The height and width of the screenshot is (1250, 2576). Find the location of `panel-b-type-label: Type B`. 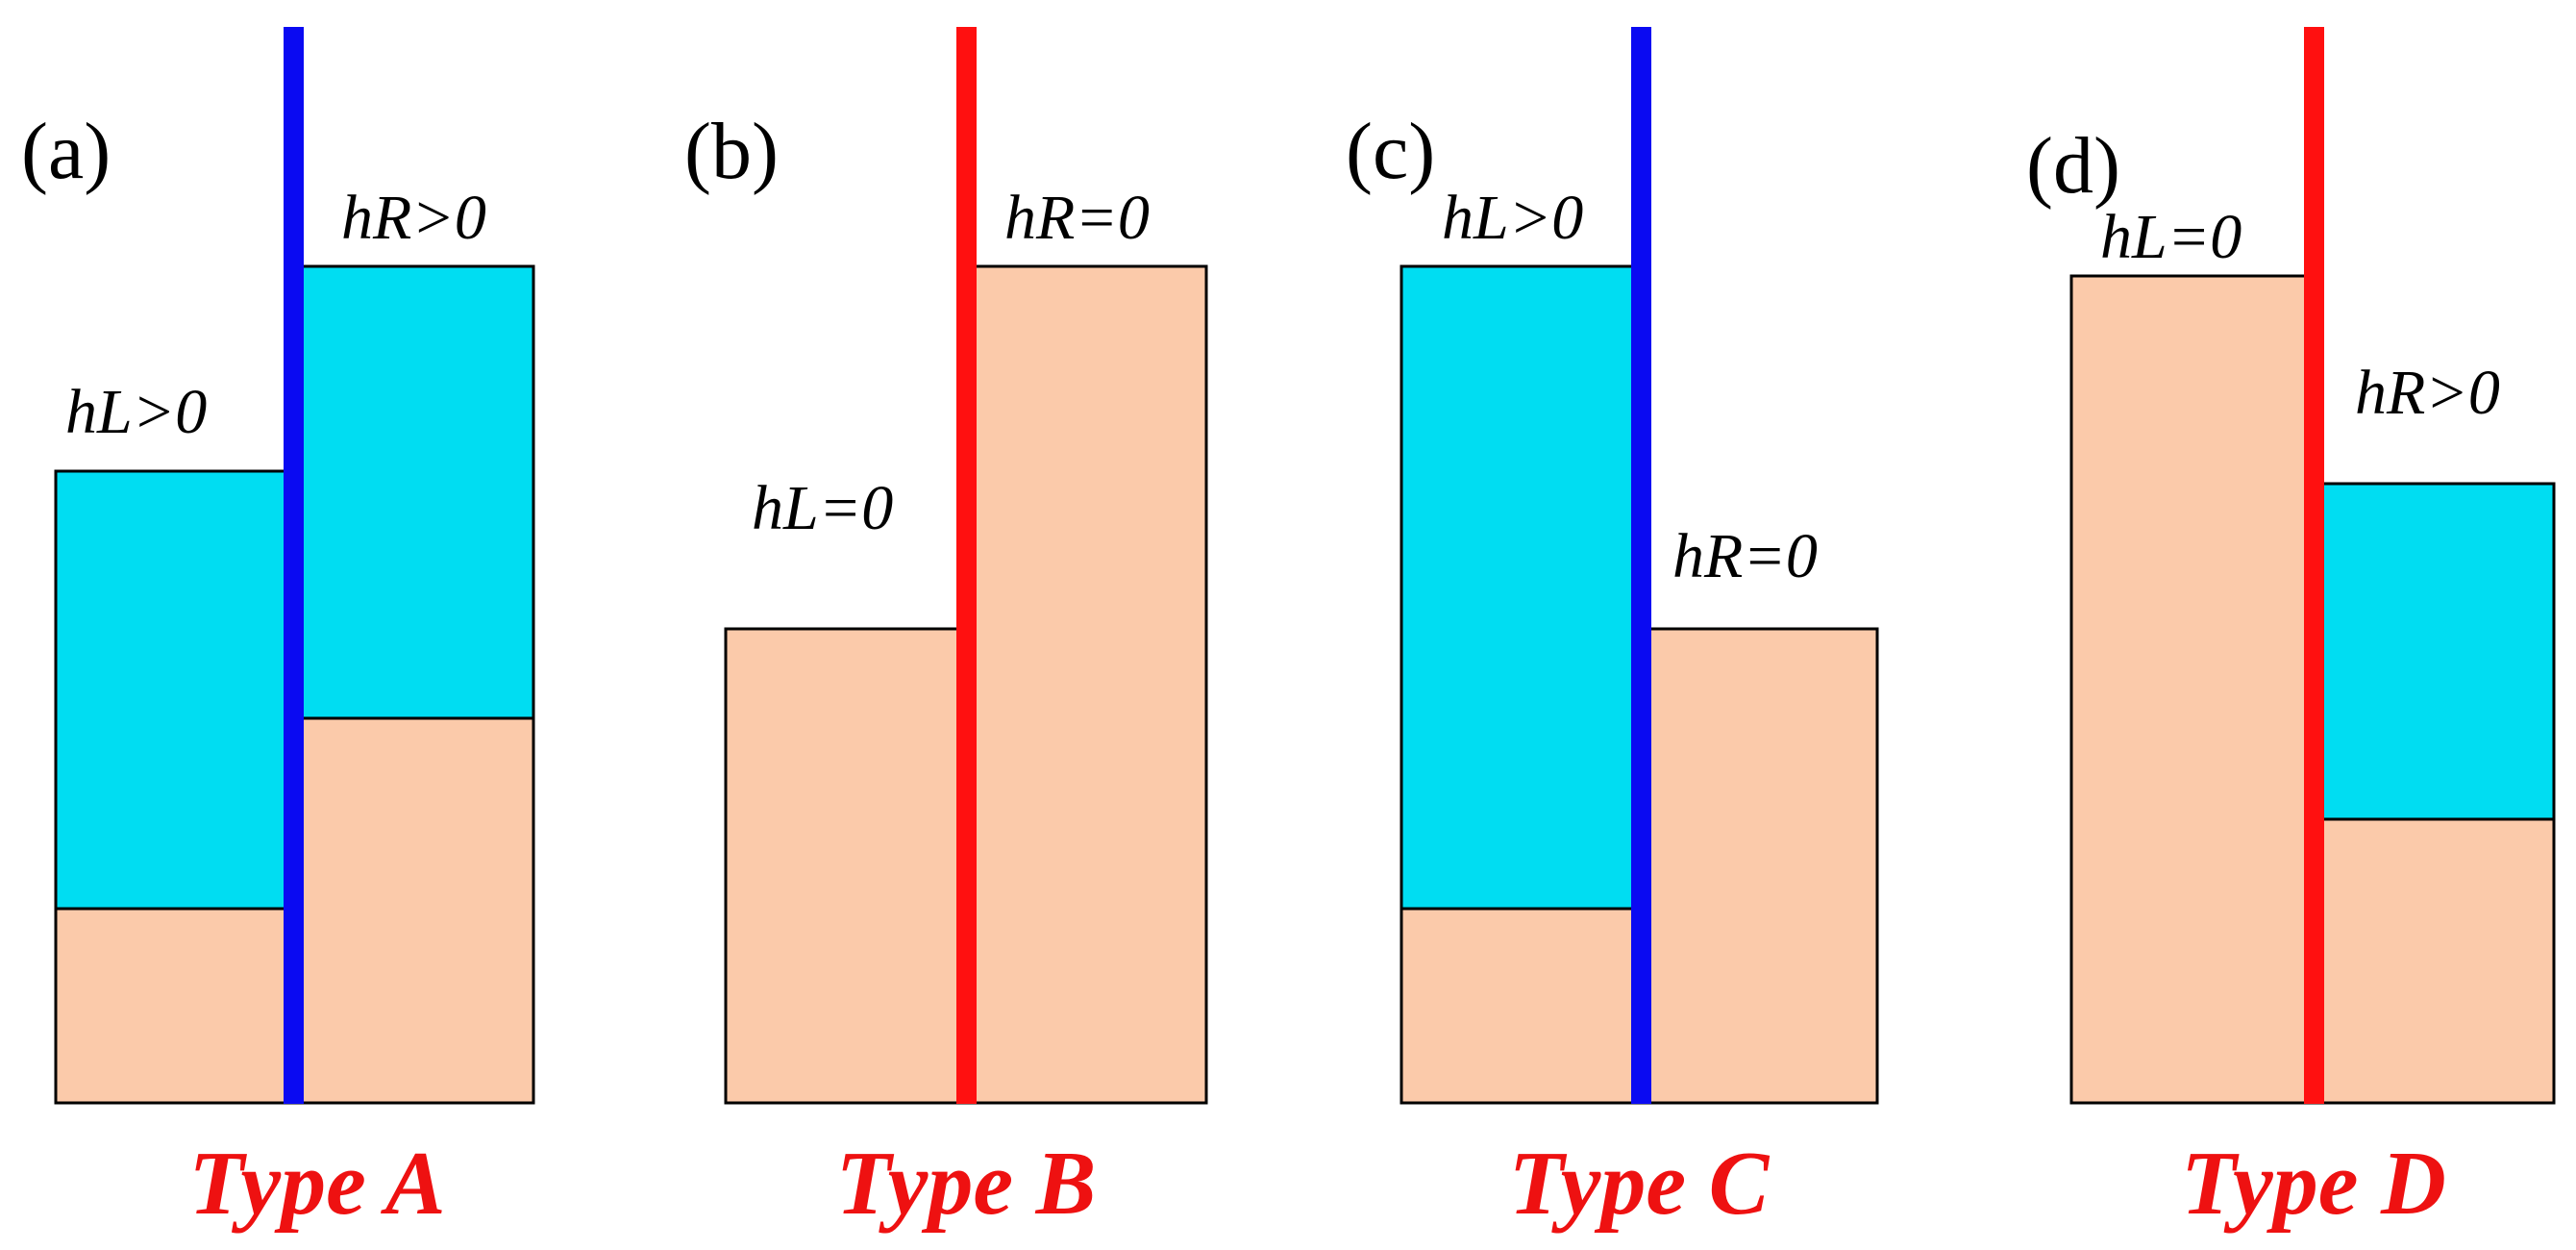

panel-b-type-label: Type B is located at coordinates (967, 1184).